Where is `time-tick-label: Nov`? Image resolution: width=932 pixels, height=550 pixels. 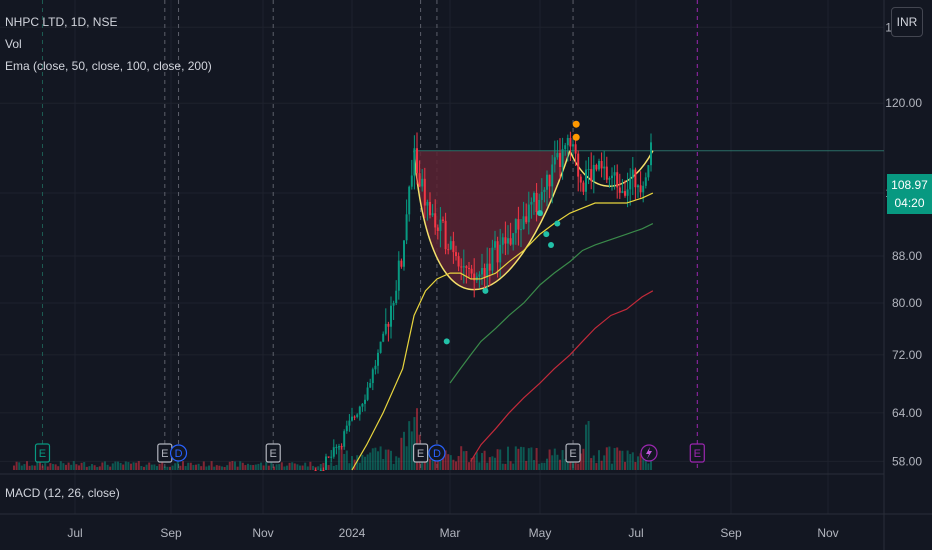 time-tick-label: Nov is located at coordinates (827, 533).